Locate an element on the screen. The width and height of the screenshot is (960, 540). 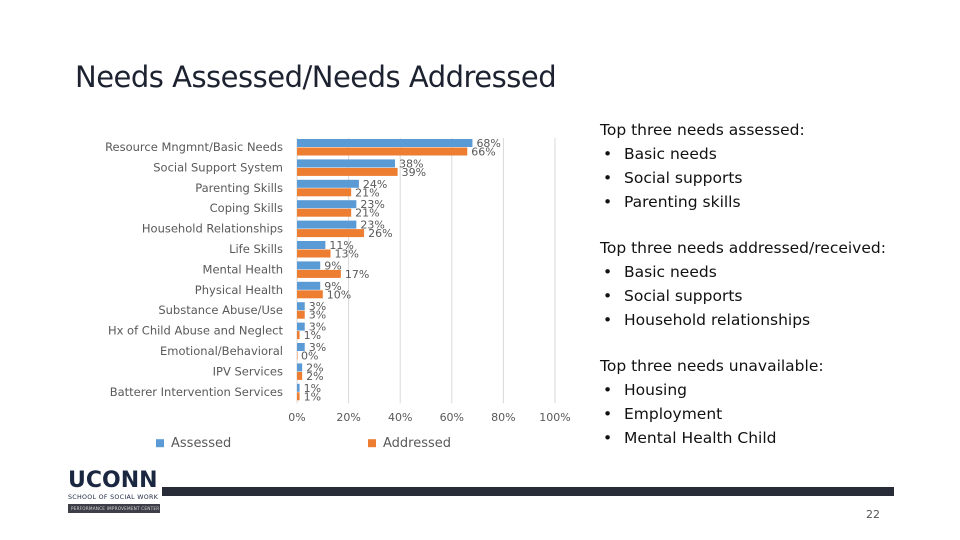
logo-wordmark: UCONN is located at coordinates (113, 480).